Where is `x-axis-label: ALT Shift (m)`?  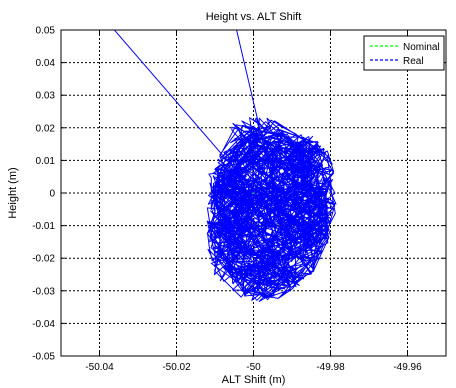
x-axis-label: ALT Shift (m) is located at coordinates (254, 380).